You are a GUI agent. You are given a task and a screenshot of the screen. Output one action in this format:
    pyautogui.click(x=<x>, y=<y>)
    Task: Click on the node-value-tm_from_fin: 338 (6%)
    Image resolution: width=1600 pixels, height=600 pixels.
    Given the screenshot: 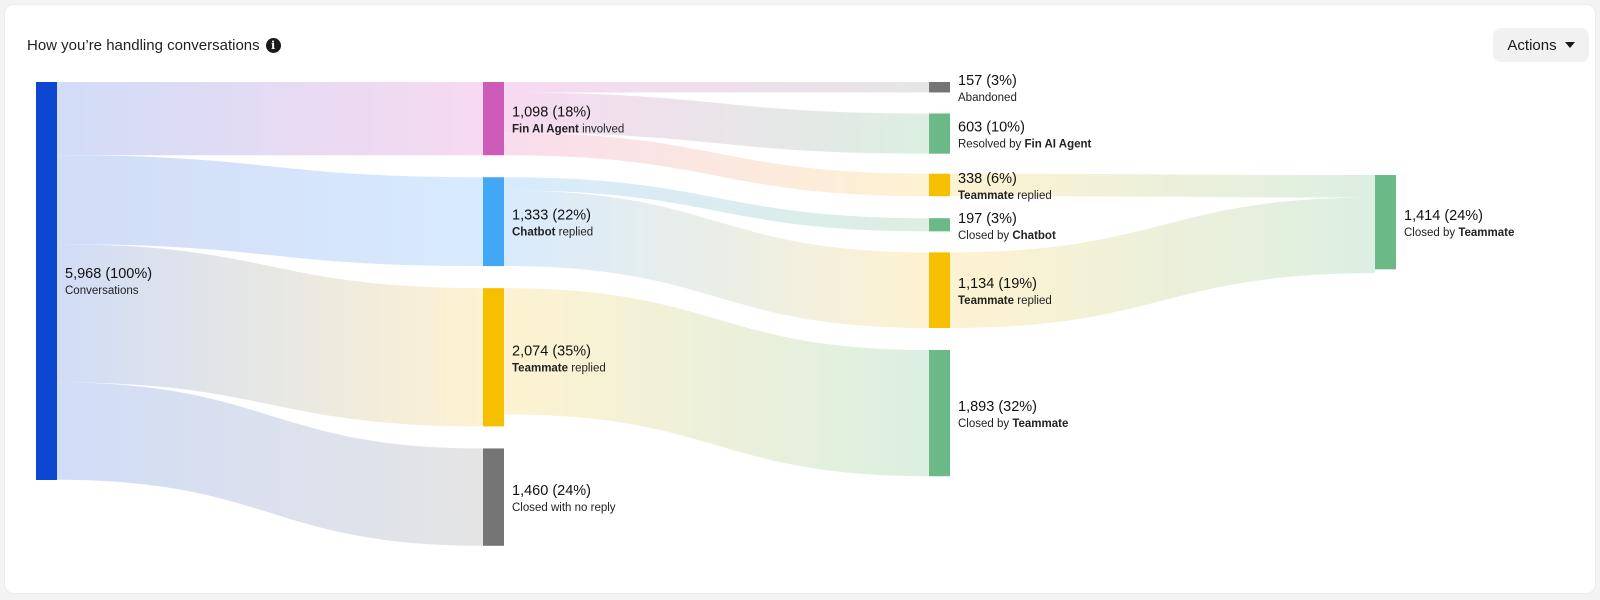 What is the action you would take?
    pyautogui.click(x=987, y=179)
    